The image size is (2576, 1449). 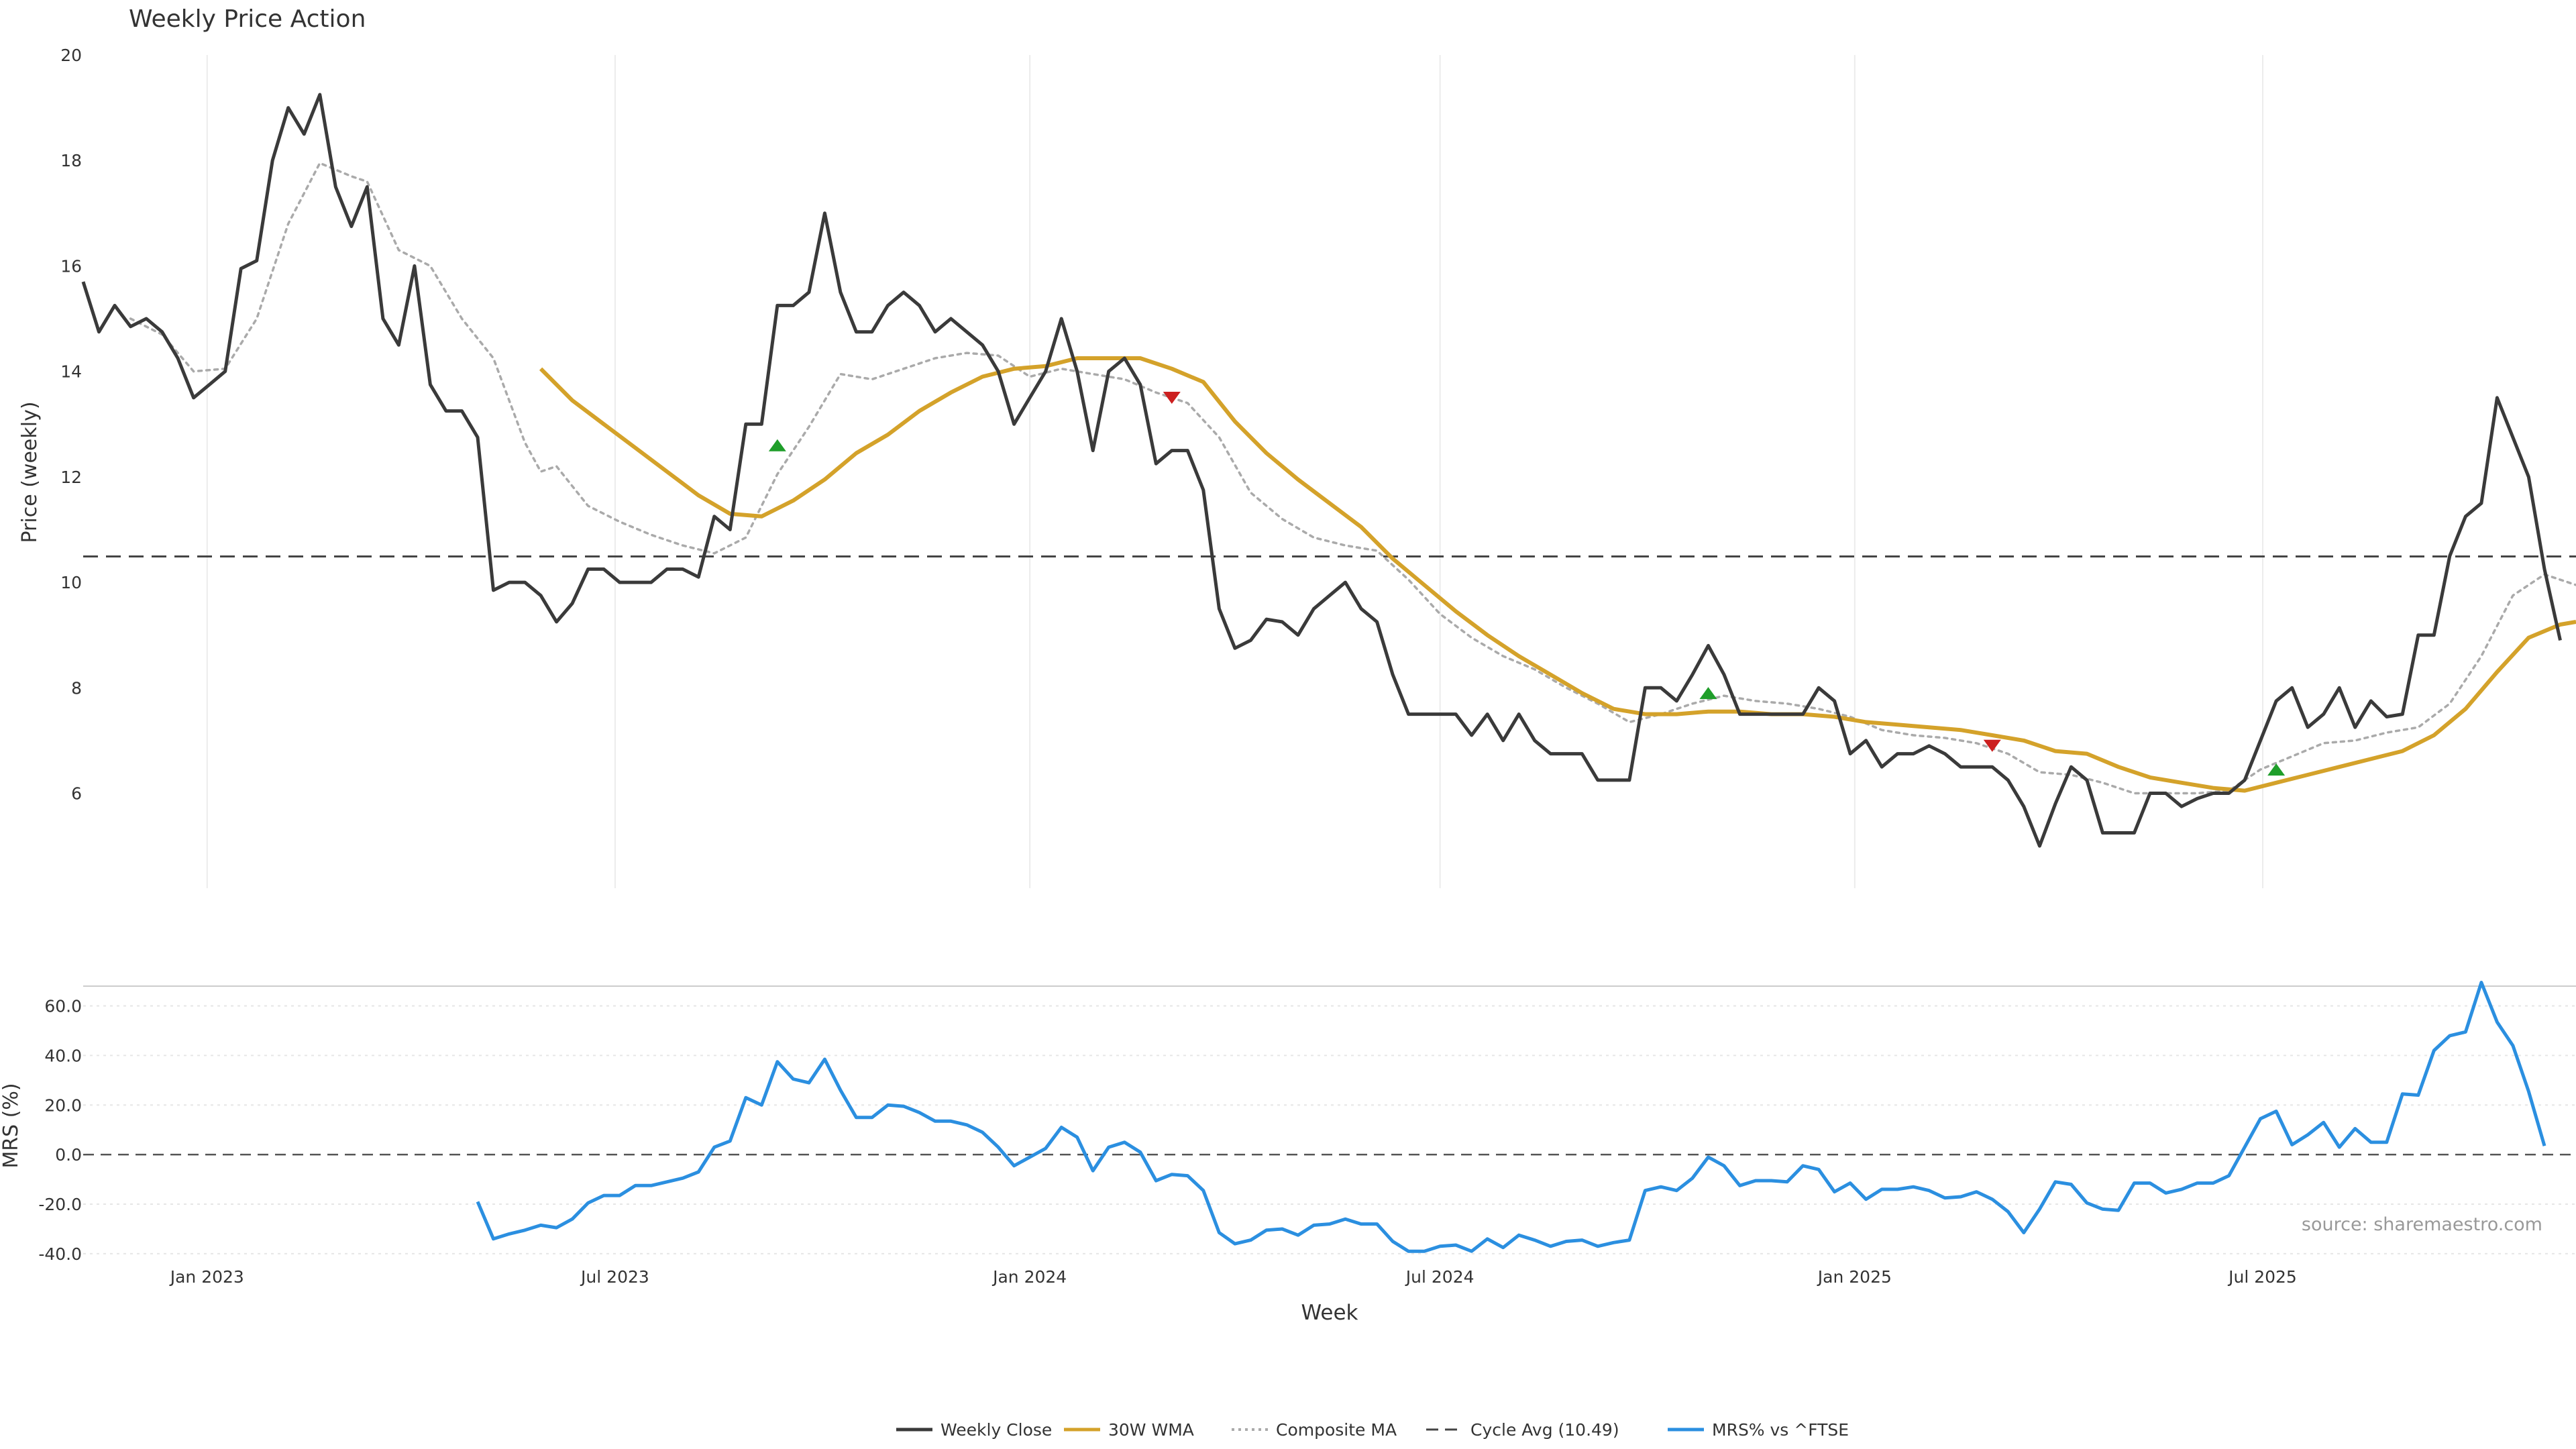 What do you see at coordinates (76, 794) in the screenshot?
I see `price-y-tick-label: 6` at bounding box center [76, 794].